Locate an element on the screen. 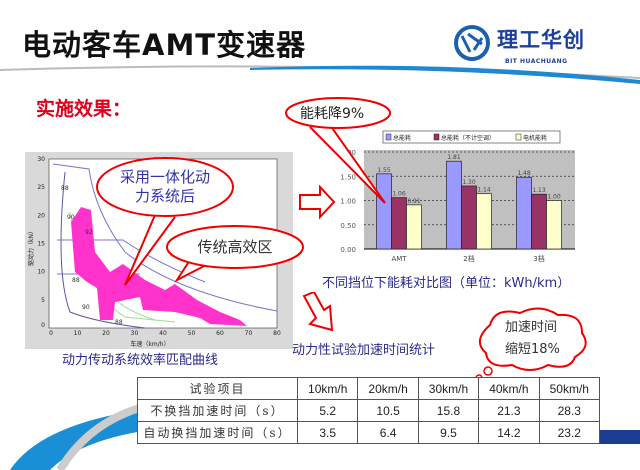 The height and width of the screenshot is (470, 640). callout-energy-pointer is located at coordinates (347, 164).